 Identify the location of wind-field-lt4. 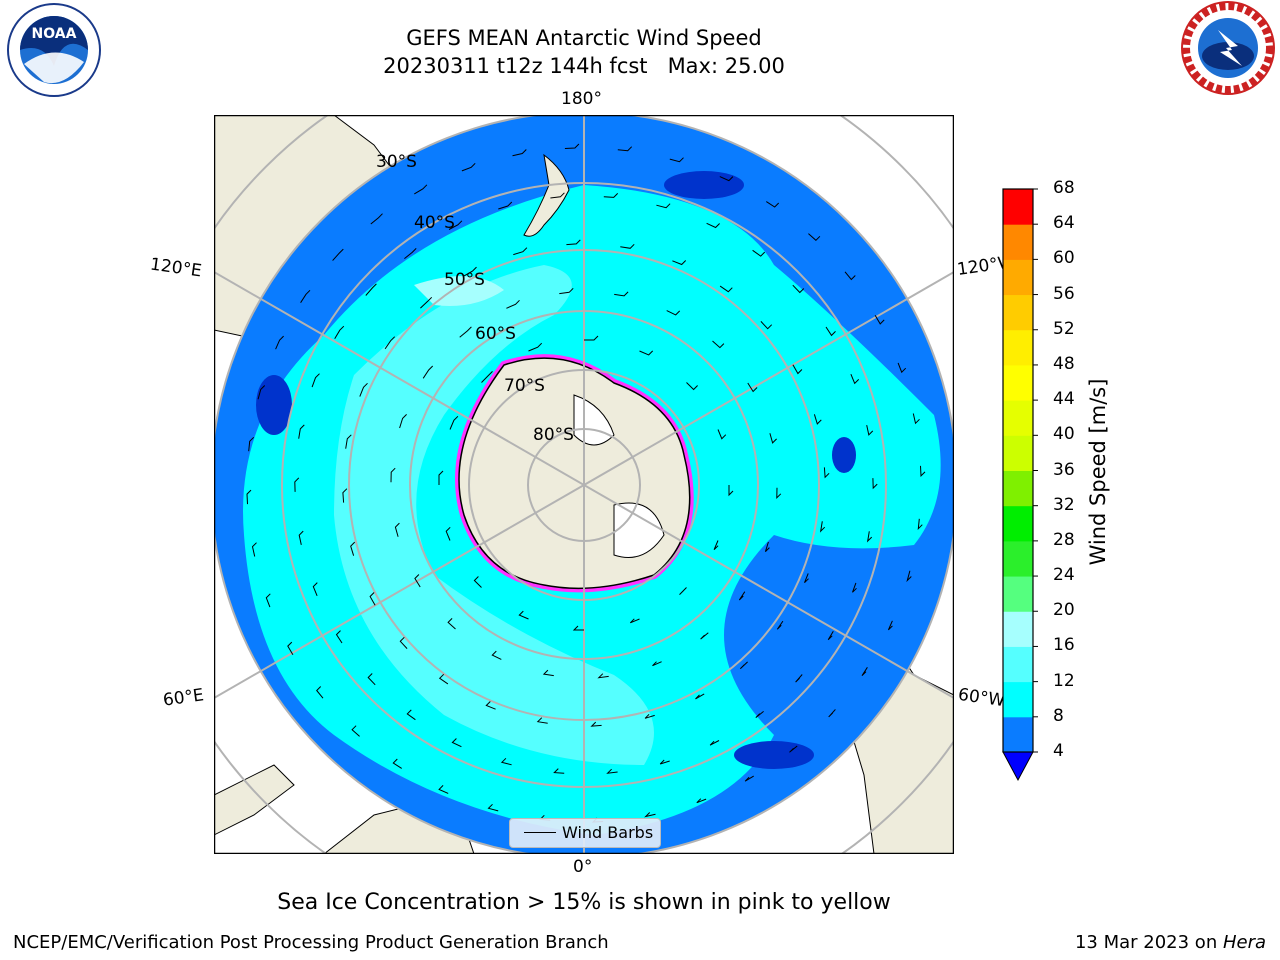
(274, 405).